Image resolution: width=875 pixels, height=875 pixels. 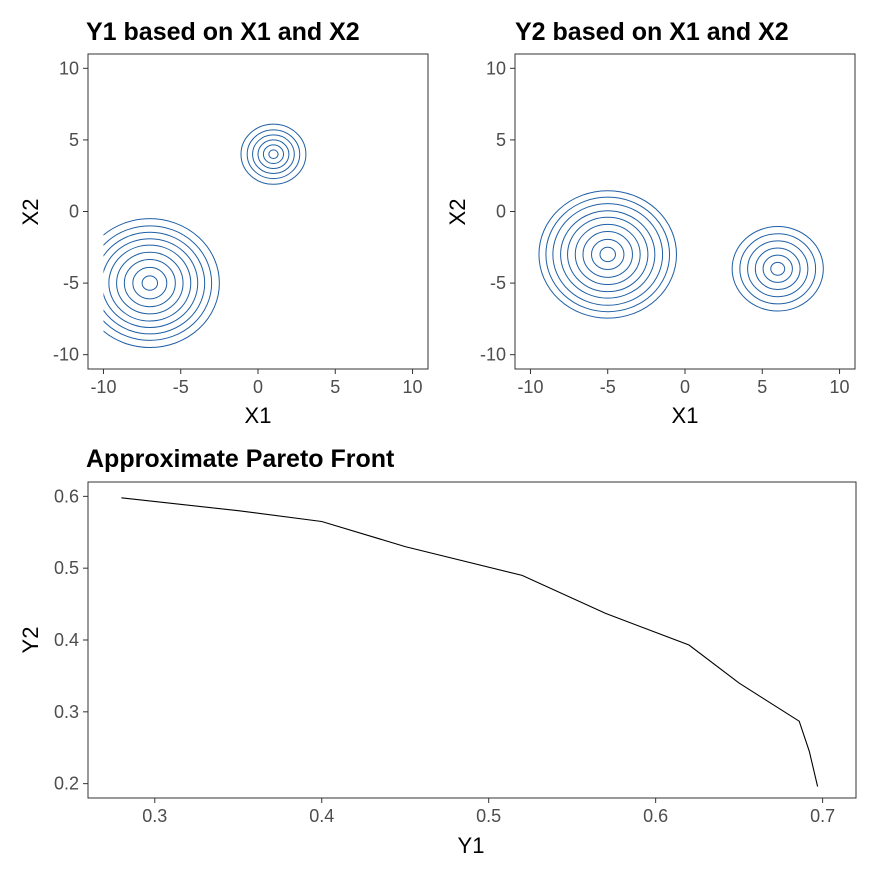 I want to click on x-tick-label: 0.6, so click(x=655, y=816).